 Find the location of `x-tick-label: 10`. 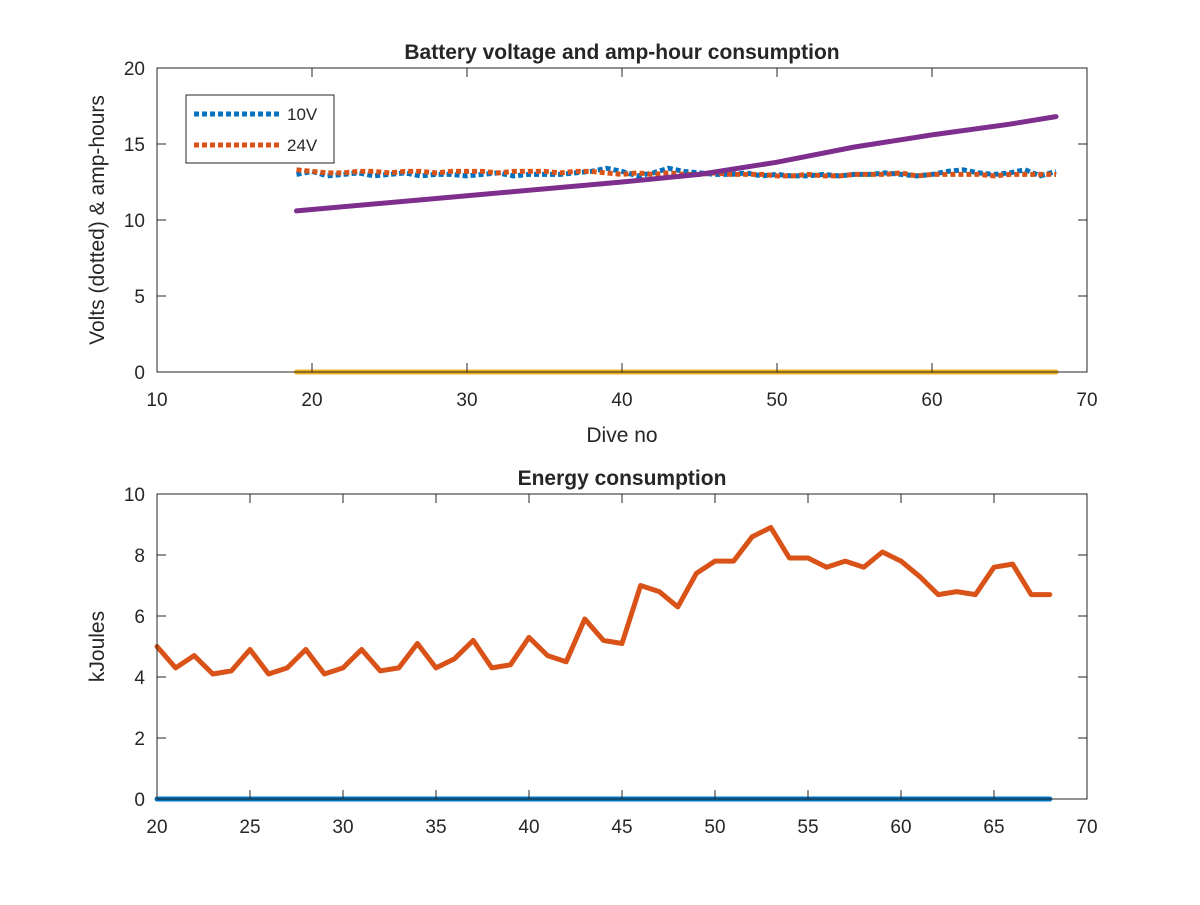

x-tick-label: 10 is located at coordinates (156, 400).